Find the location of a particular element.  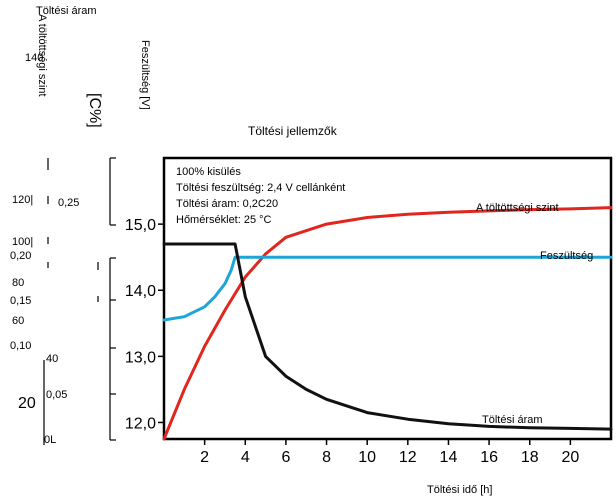

y-tick-label: 13,0 is located at coordinates (140, 357).